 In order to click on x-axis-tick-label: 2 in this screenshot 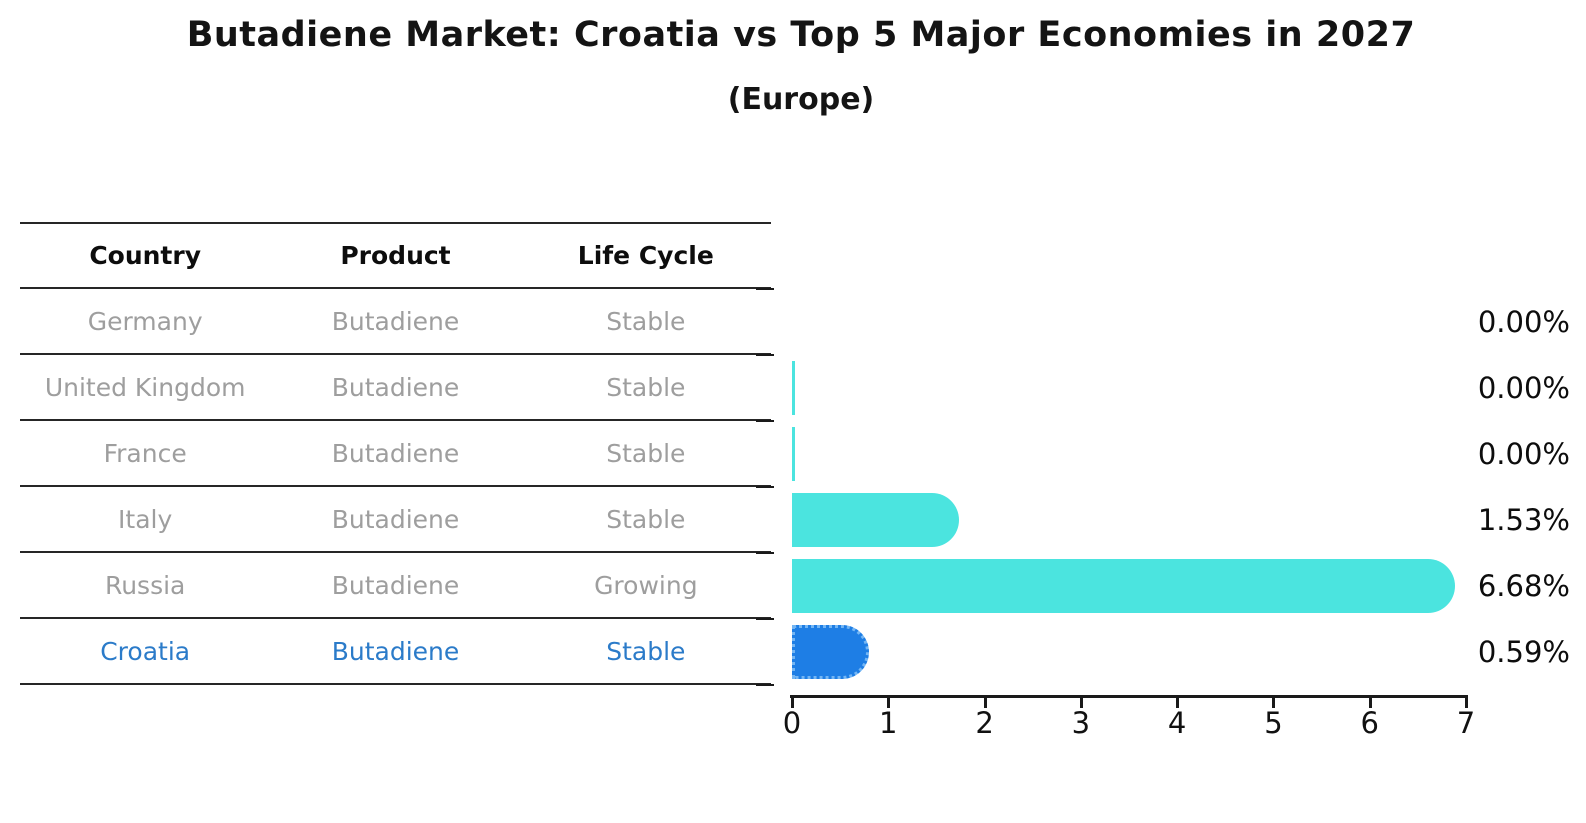, I will do `click(984, 723)`.